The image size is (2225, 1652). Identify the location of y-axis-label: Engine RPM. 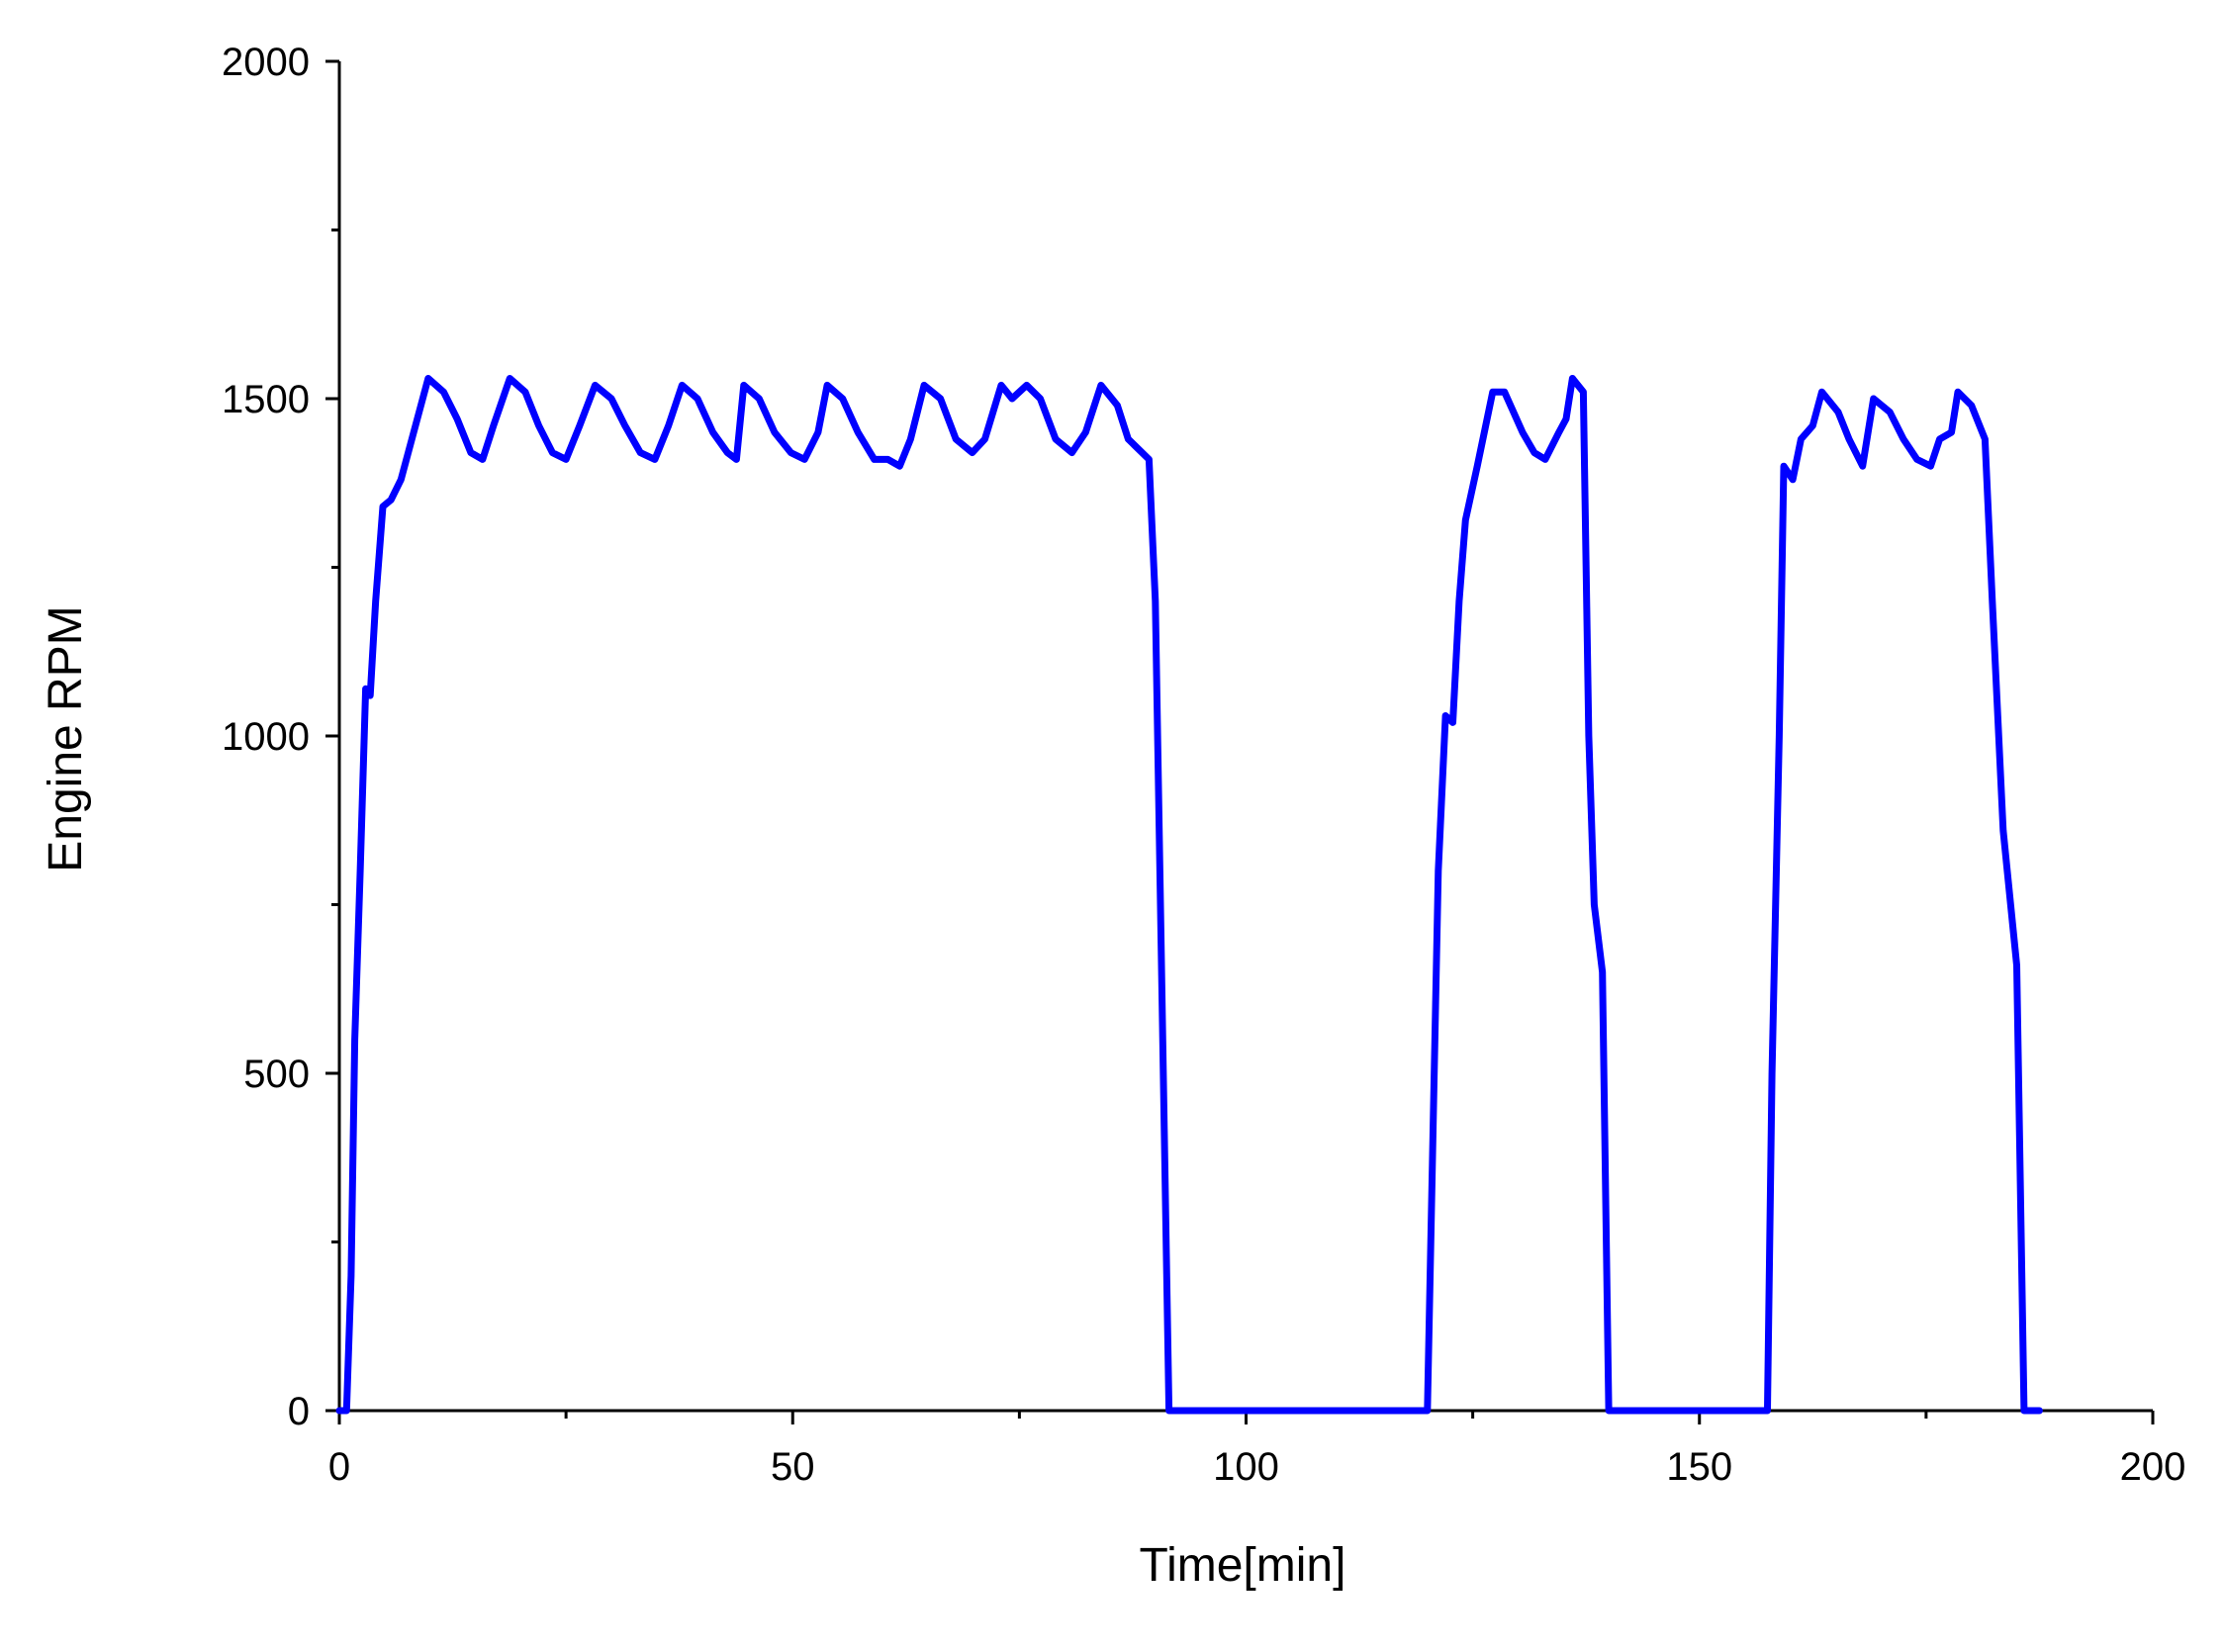
(66, 738).